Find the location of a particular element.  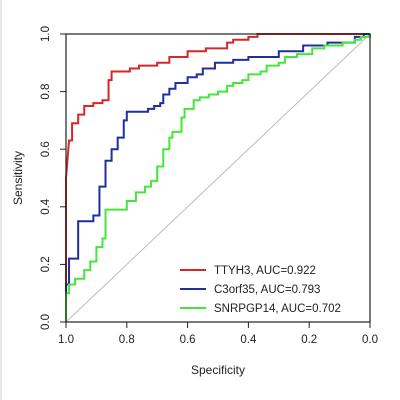

x-axis-title: Specificity is located at coordinates (218, 370).